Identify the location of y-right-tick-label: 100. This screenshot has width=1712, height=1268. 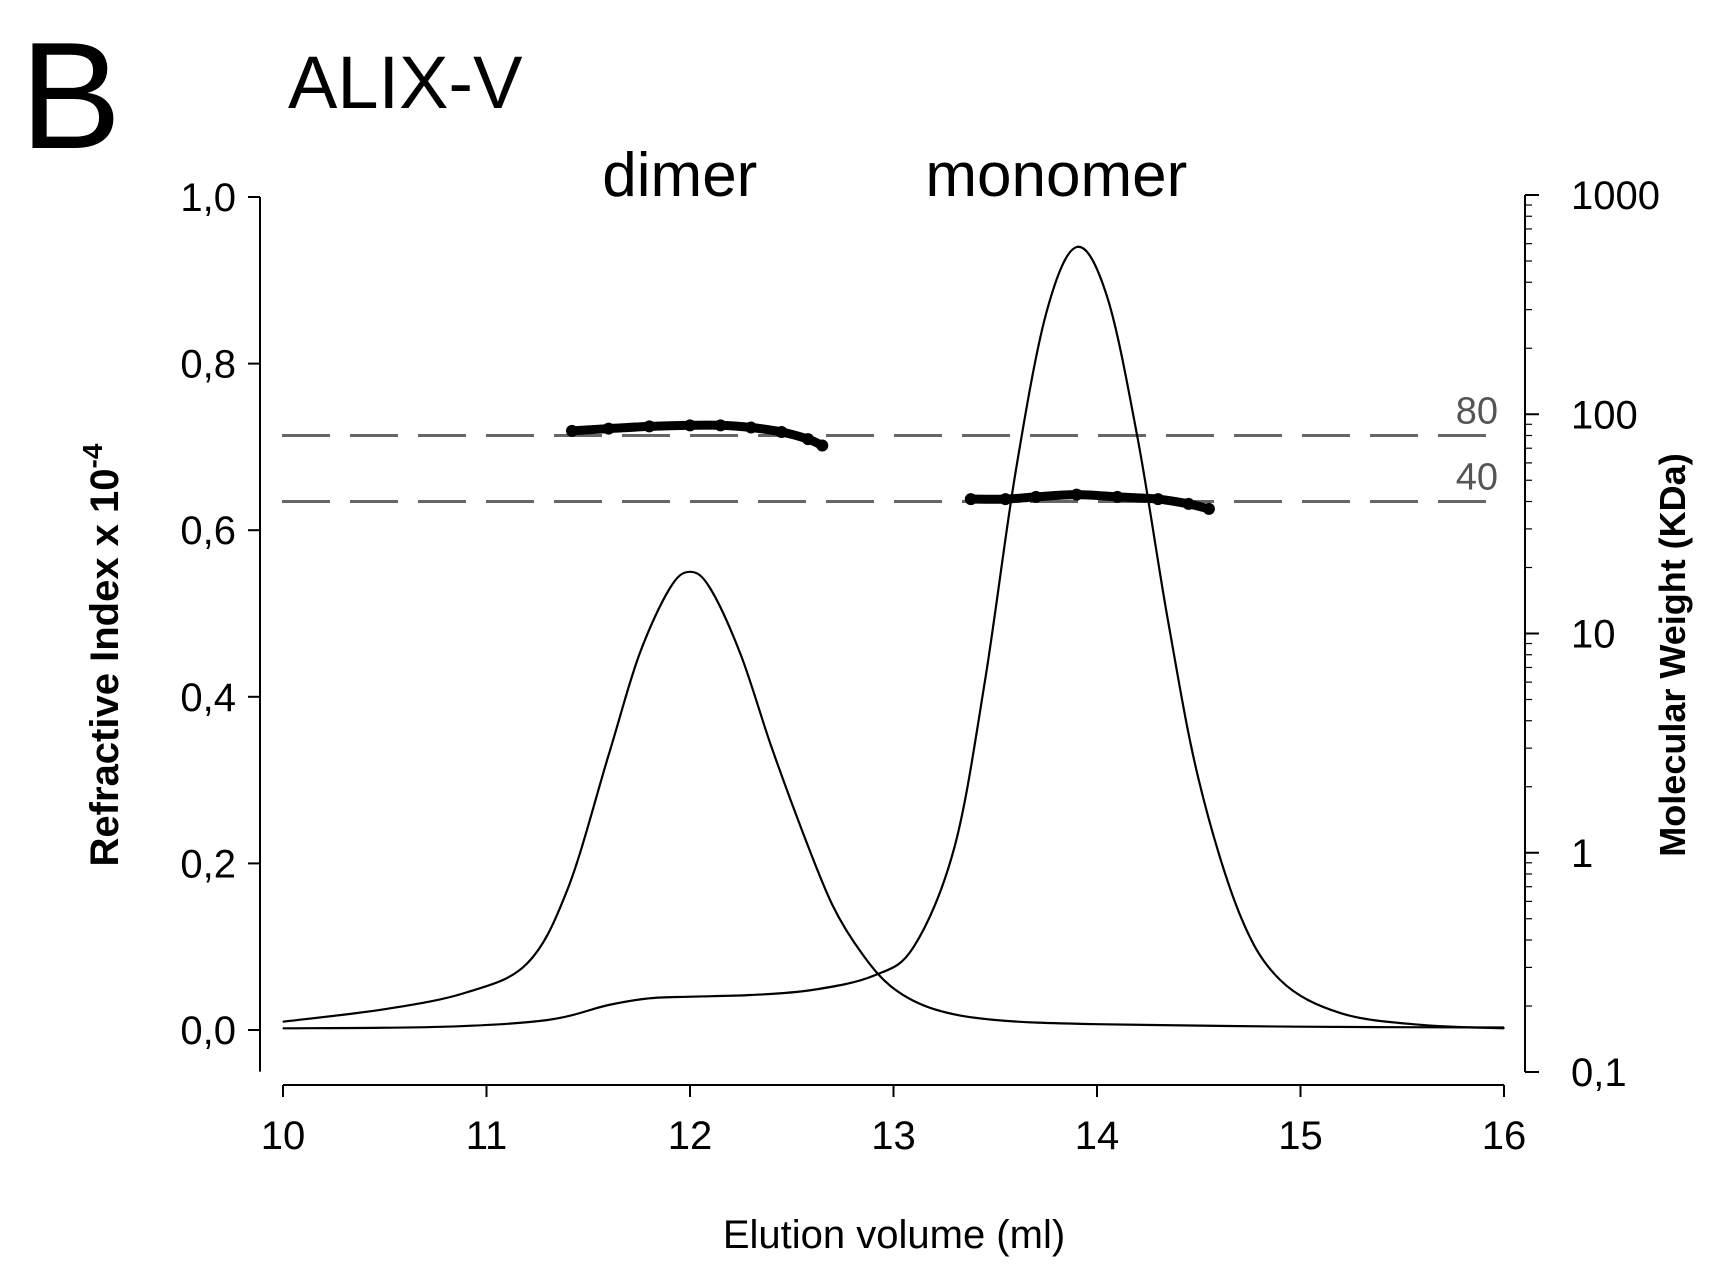
(1604, 415).